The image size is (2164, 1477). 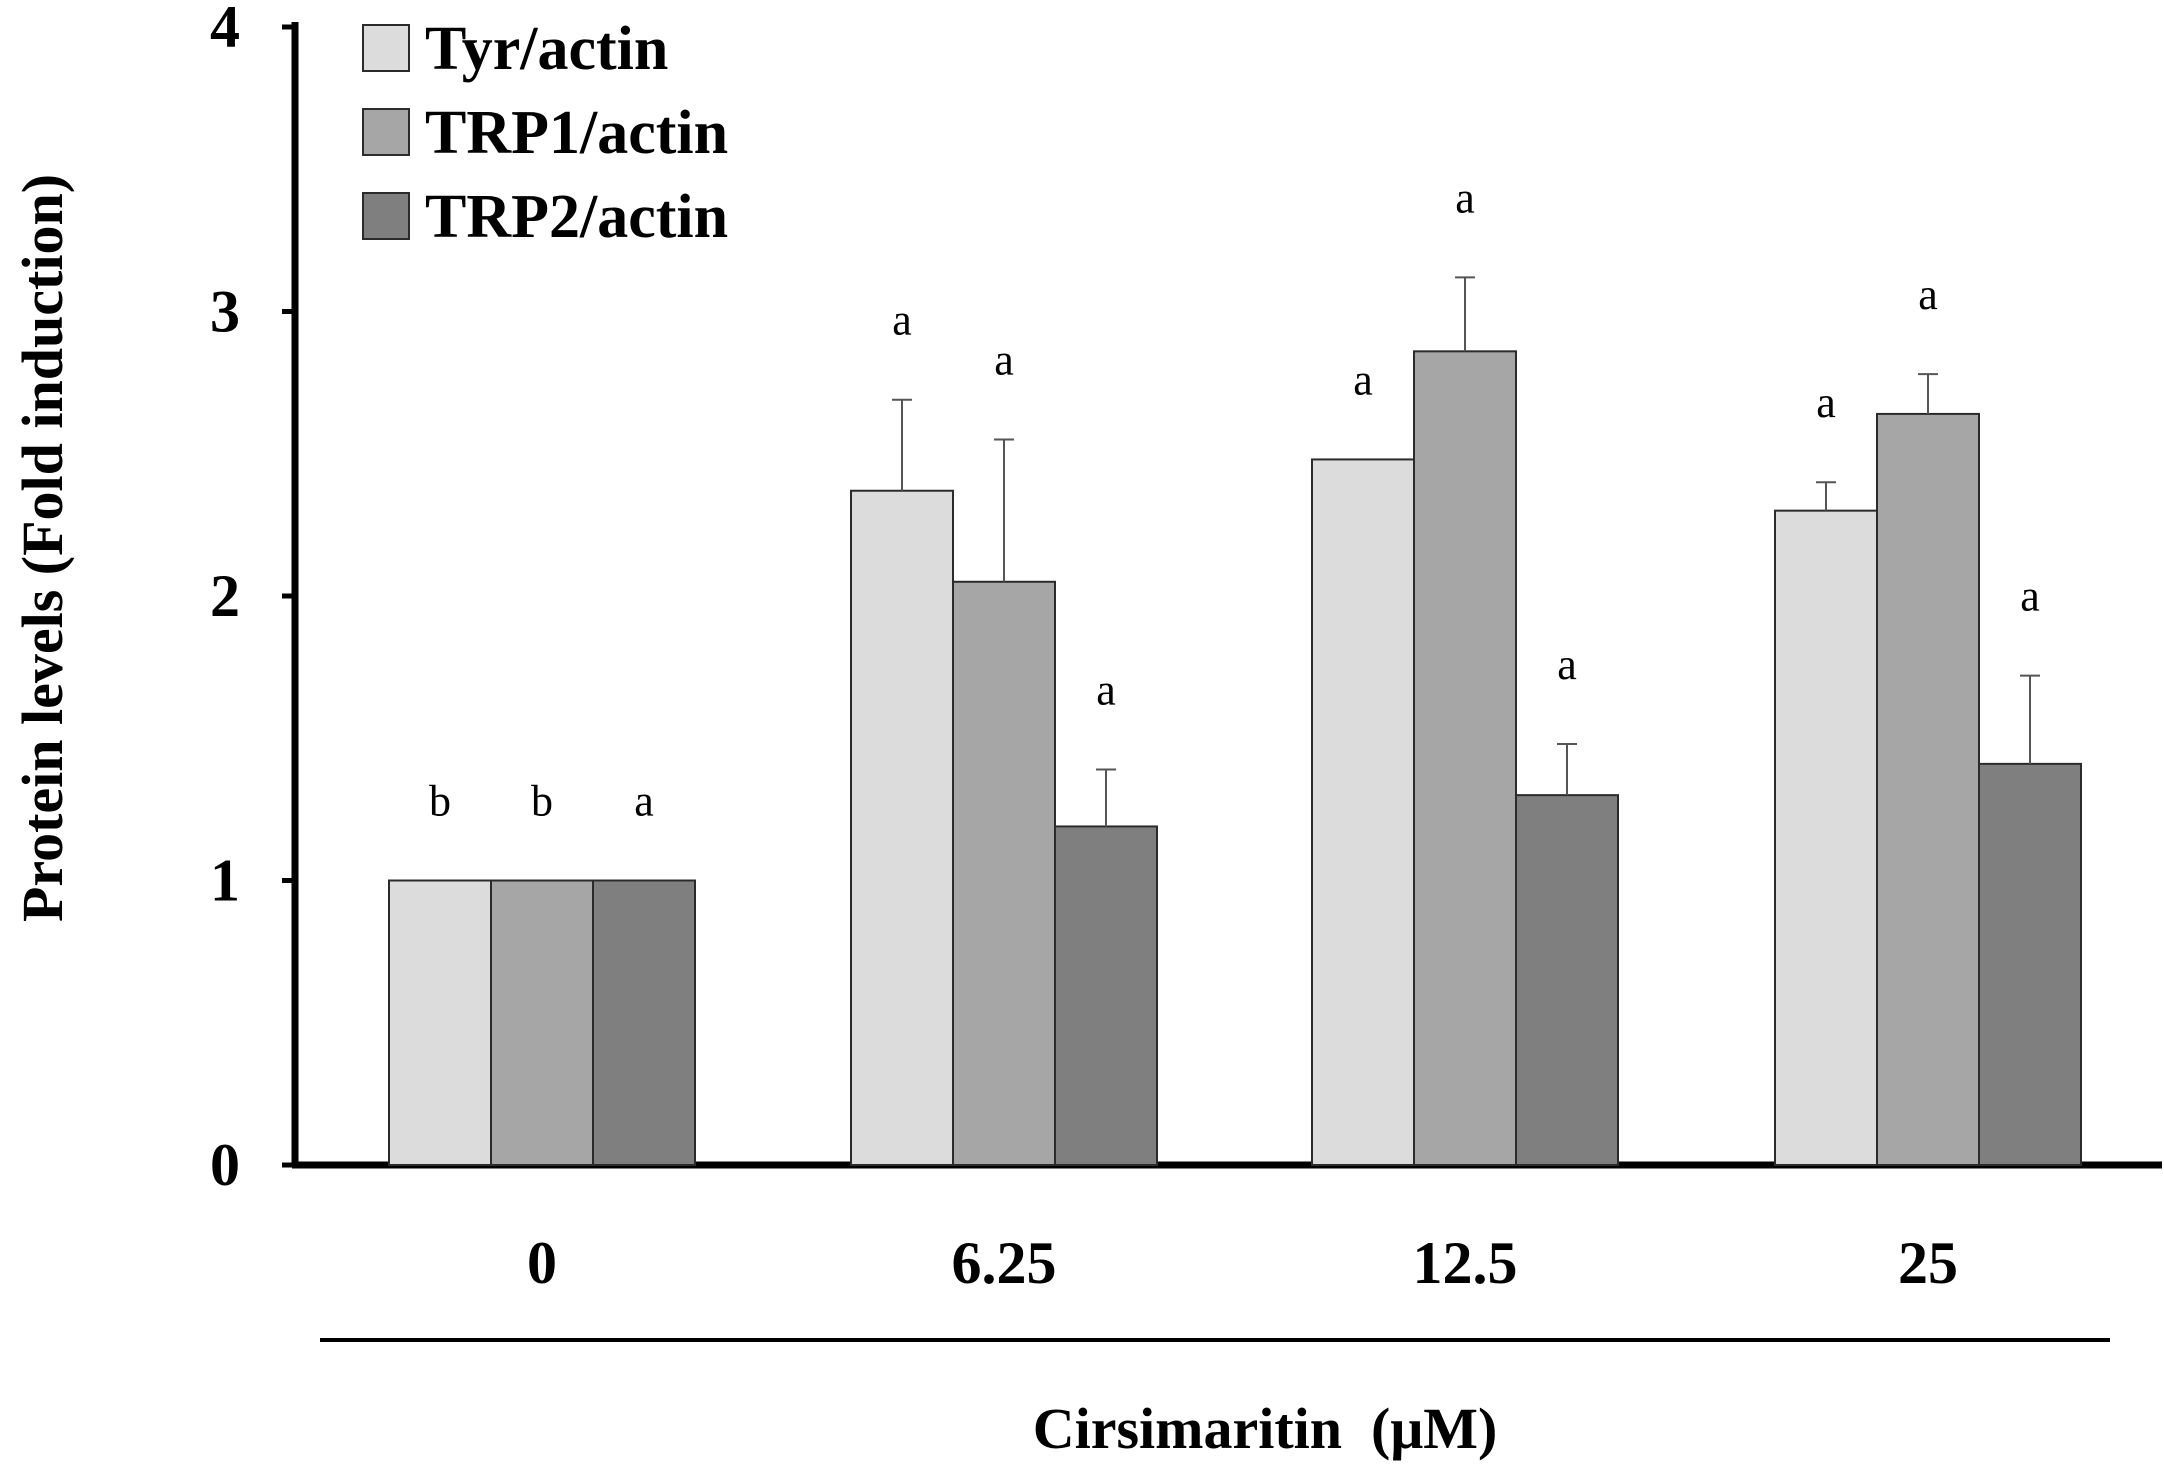 What do you see at coordinates (542, 1263) in the screenshot?
I see `category-label: 0` at bounding box center [542, 1263].